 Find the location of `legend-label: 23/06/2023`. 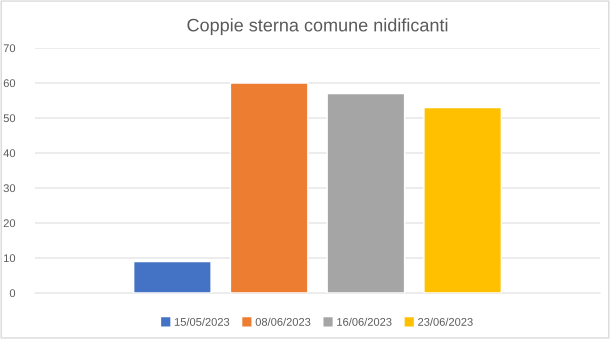

legend-label: 23/06/2023 is located at coordinates (445, 322).